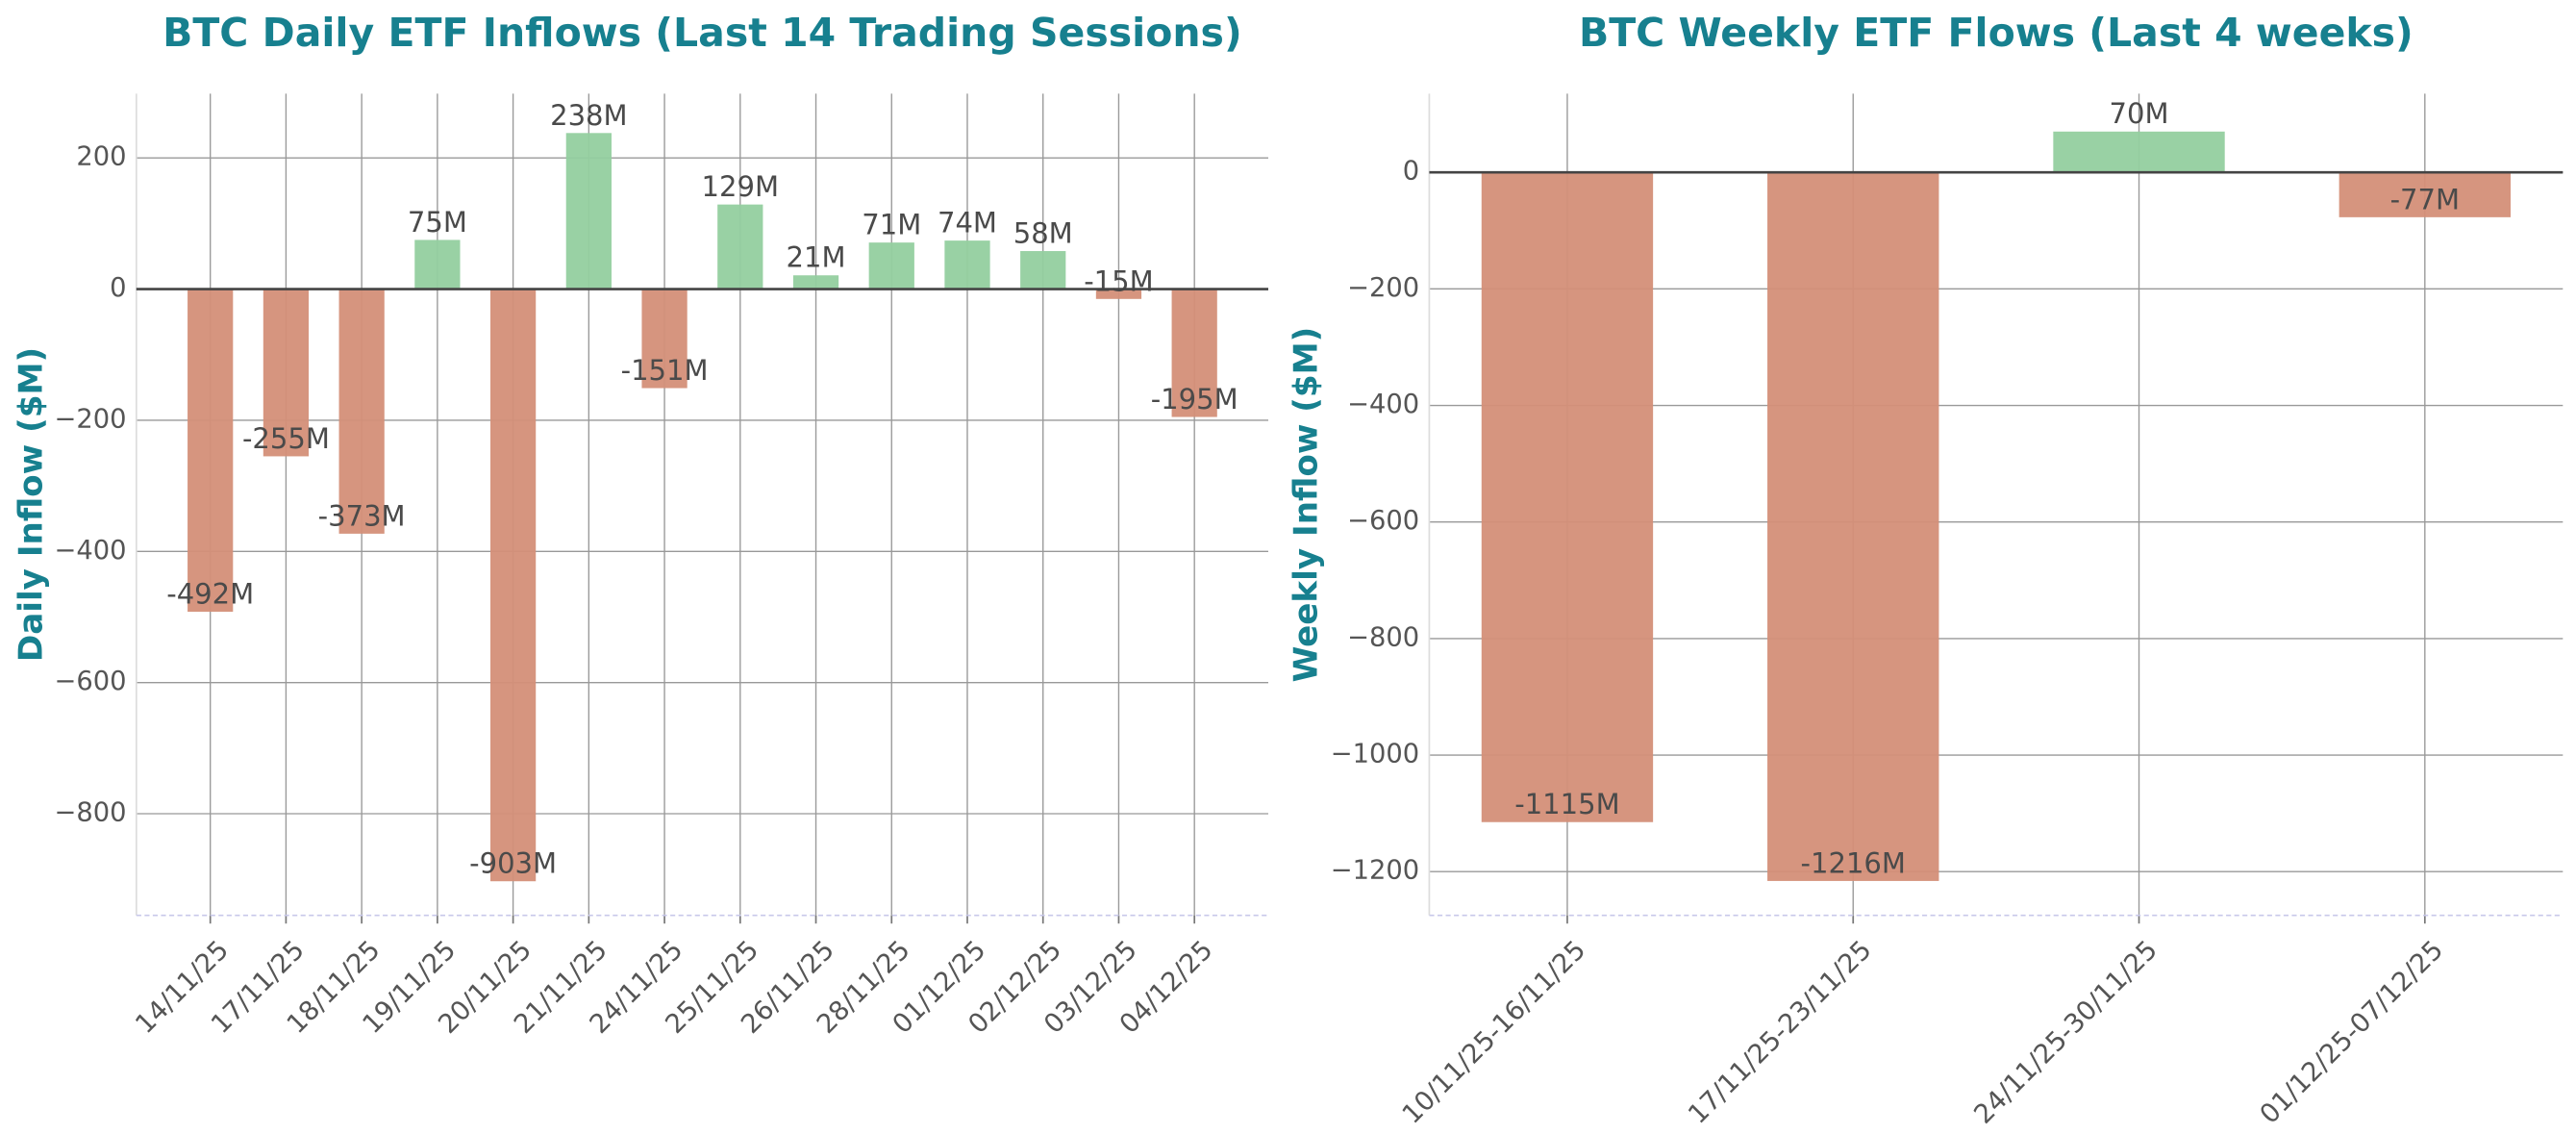 This screenshot has height=1134, width=2576. Describe the element at coordinates (1566, 804) in the screenshot. I see `value-label: -1115M` at that location.